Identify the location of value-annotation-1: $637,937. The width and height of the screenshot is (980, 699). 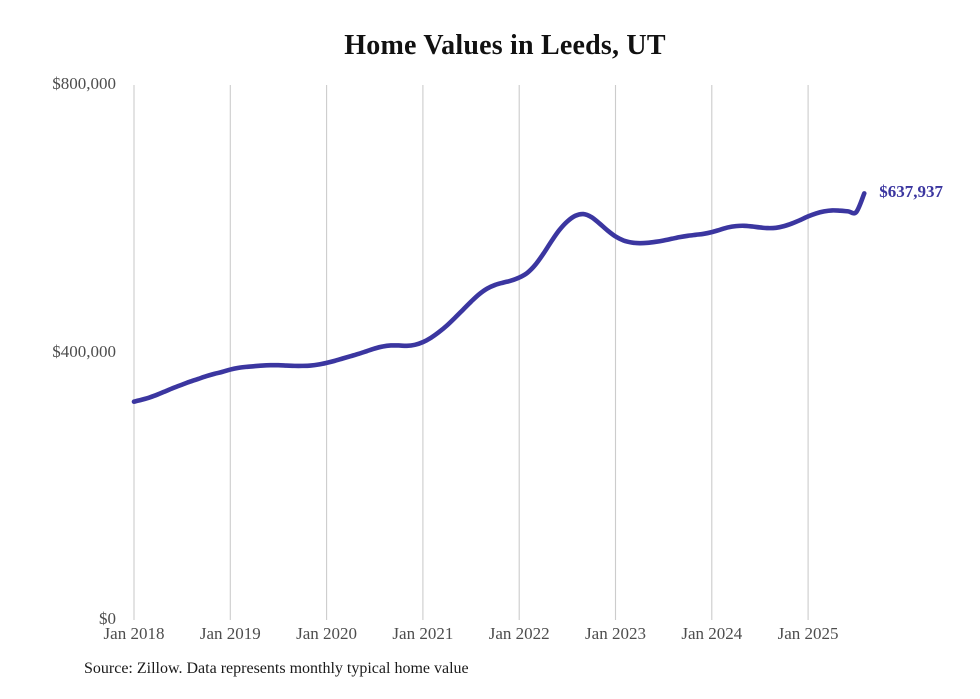
(911, 192).